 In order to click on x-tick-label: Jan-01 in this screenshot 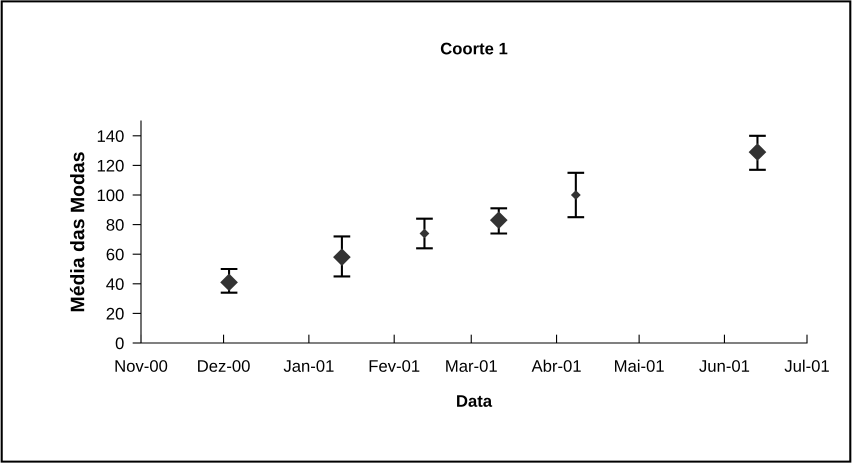, I will do `click(309, 366)`.